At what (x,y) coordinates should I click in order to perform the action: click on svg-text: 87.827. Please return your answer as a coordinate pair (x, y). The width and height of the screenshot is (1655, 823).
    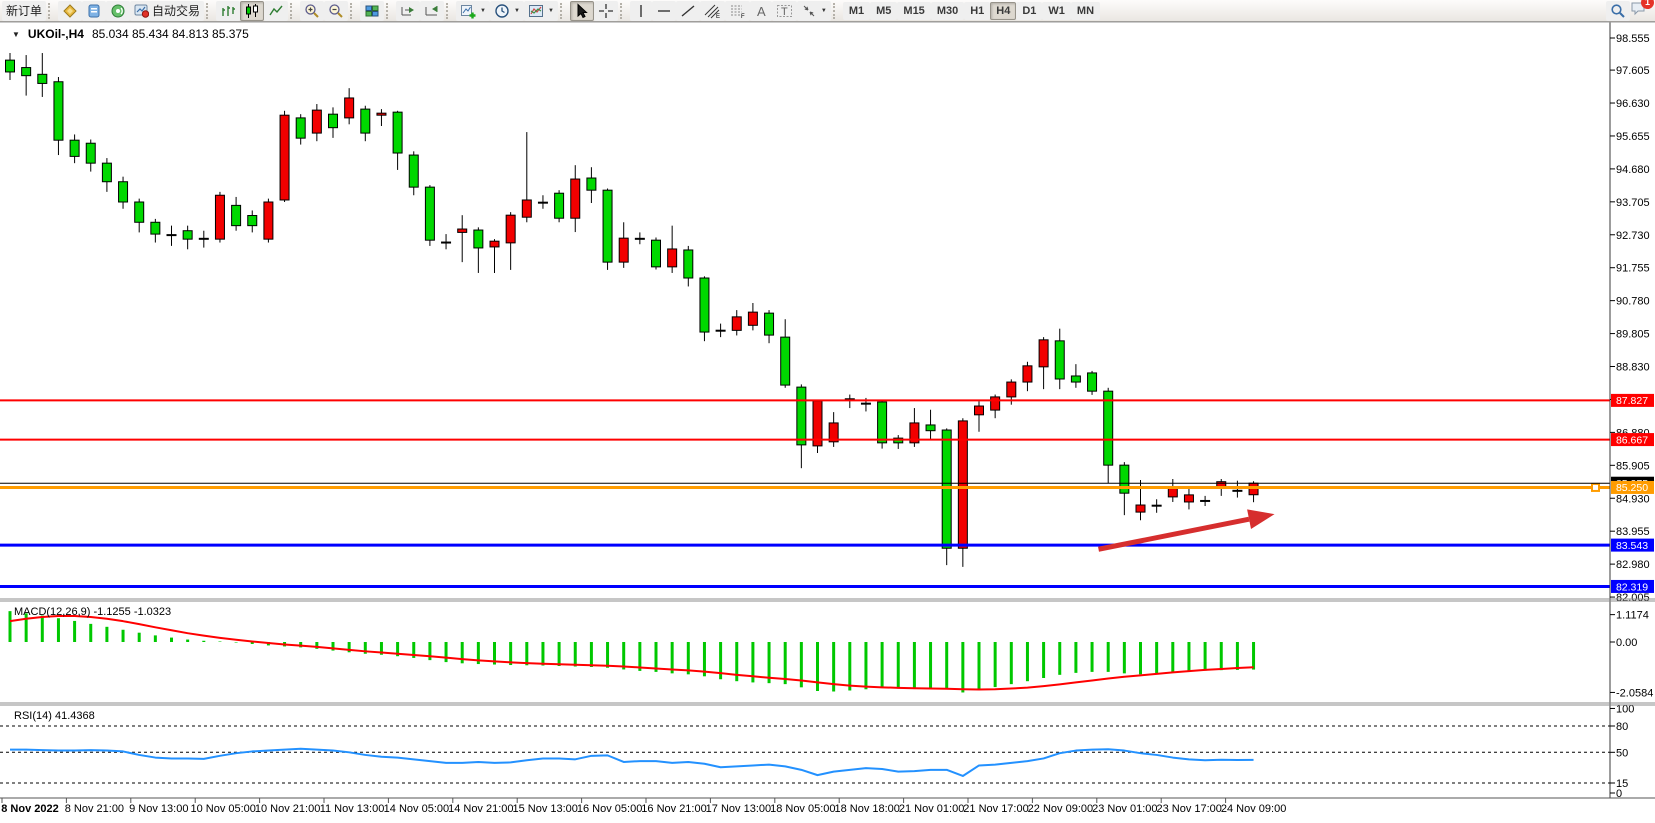
    Looking at the image, I should click on (1632, 401).